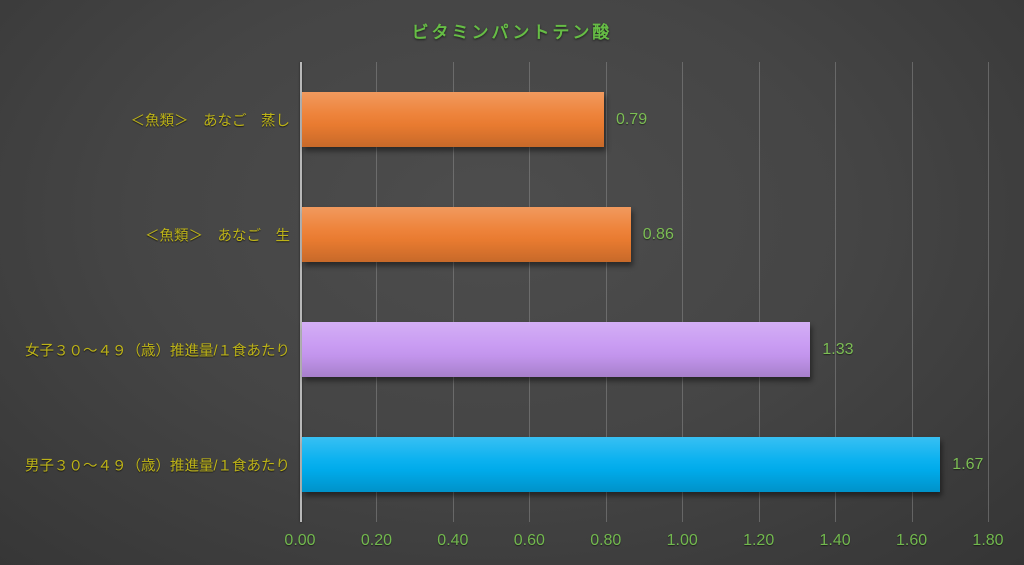 This screenshot has height=565, width=1024. What do you see at coordinates (911, 540) in the screenshot?
I see `x-tick-label: 1.60` at bounding box center [911, 540].